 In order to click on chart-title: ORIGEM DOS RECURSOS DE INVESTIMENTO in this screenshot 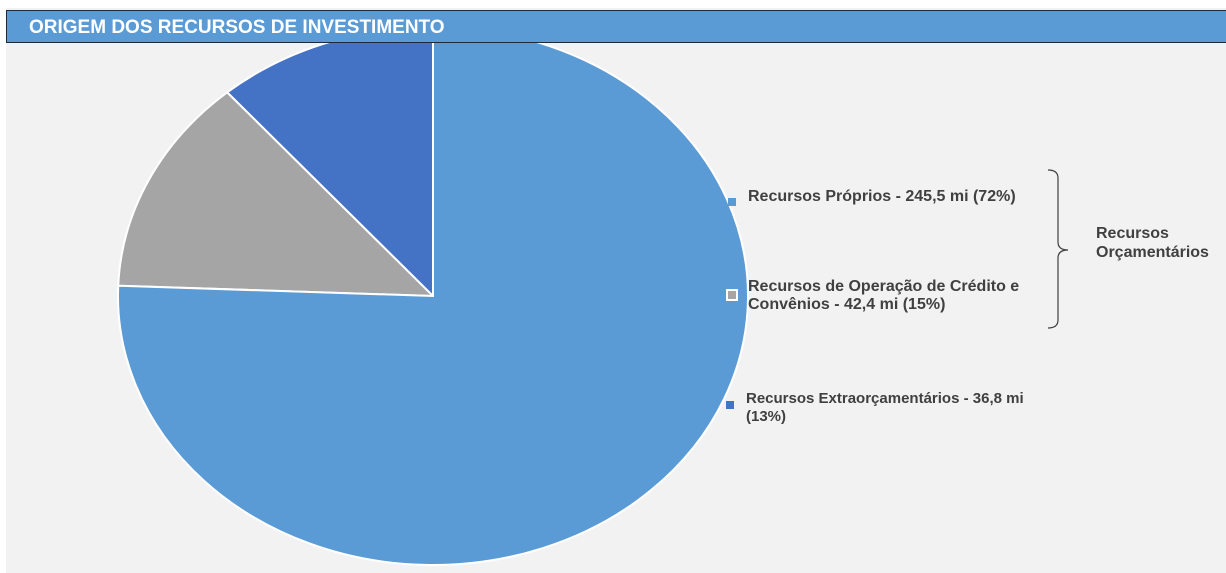, I will do `click(616, 26)`.